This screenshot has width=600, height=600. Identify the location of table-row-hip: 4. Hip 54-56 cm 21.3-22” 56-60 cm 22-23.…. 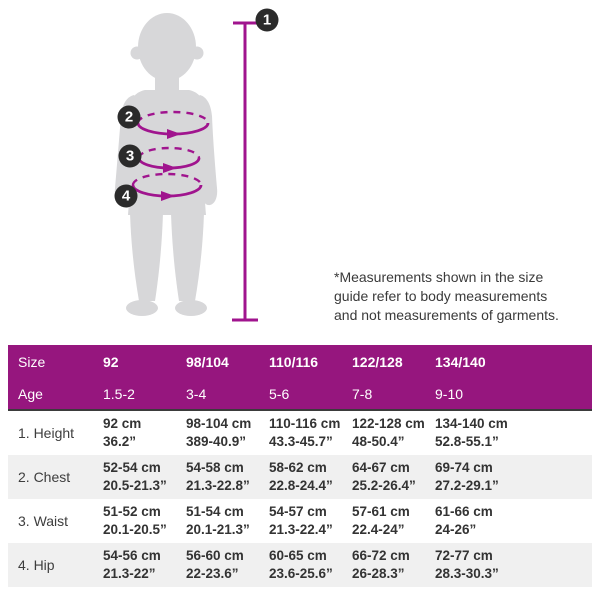
(300, 565).